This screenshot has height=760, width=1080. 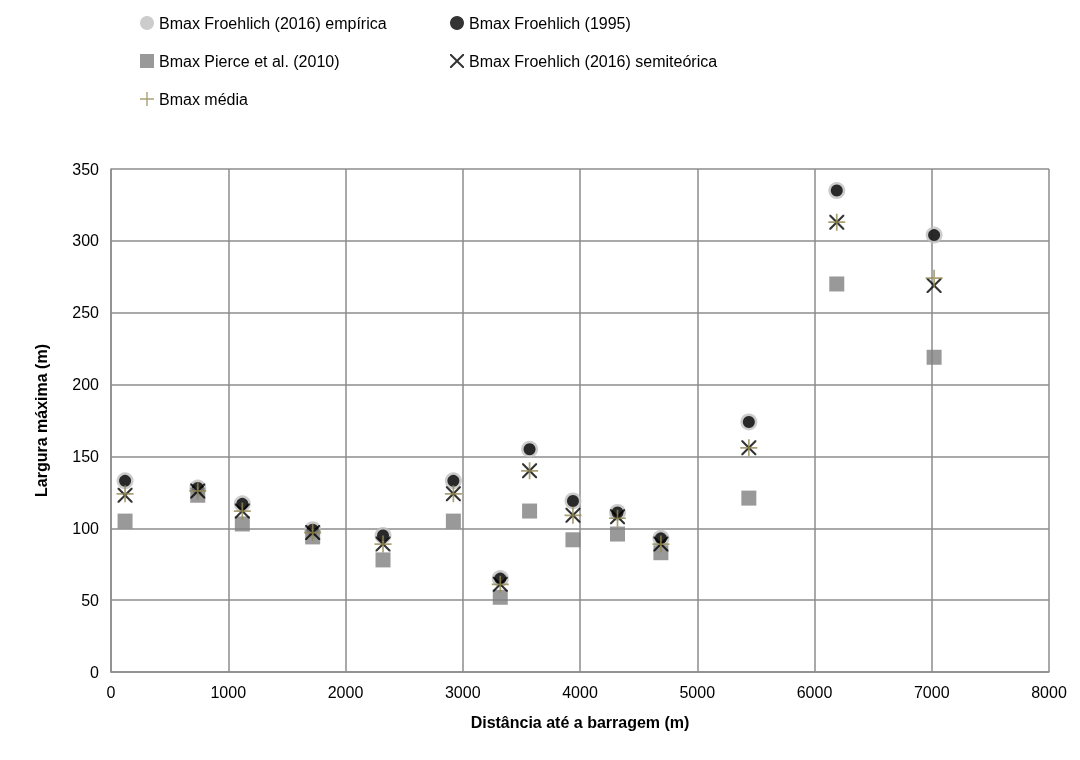 What do you see at coordinates (550, 23) in the screenshot?
I see `legend-label: Bmax Froehlich (1995)` at bounding box center [550, 23].